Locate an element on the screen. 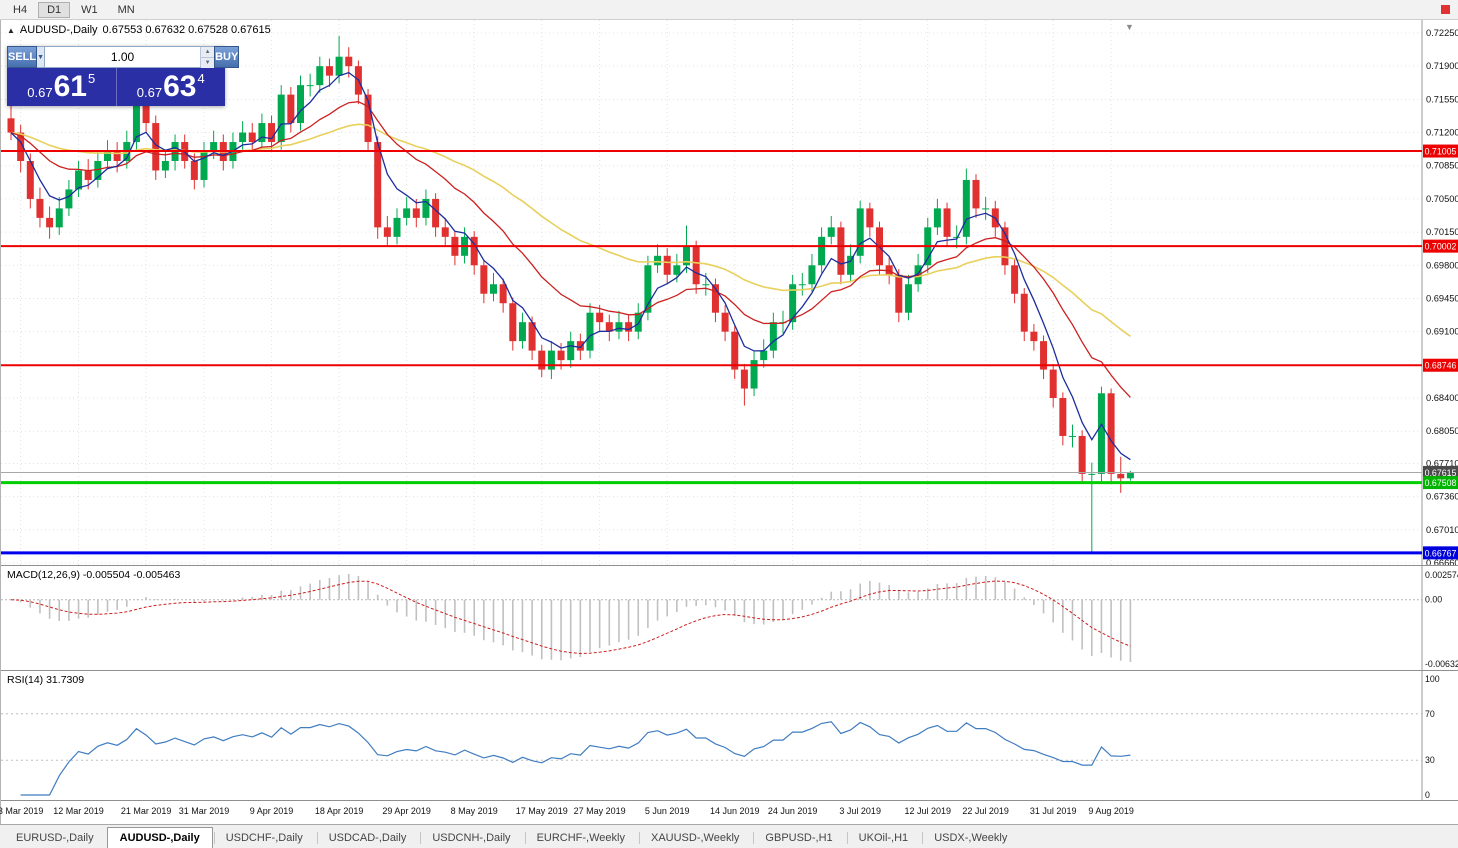  volume-decrease-icon: ▼ is located at coordinates (208, 63).